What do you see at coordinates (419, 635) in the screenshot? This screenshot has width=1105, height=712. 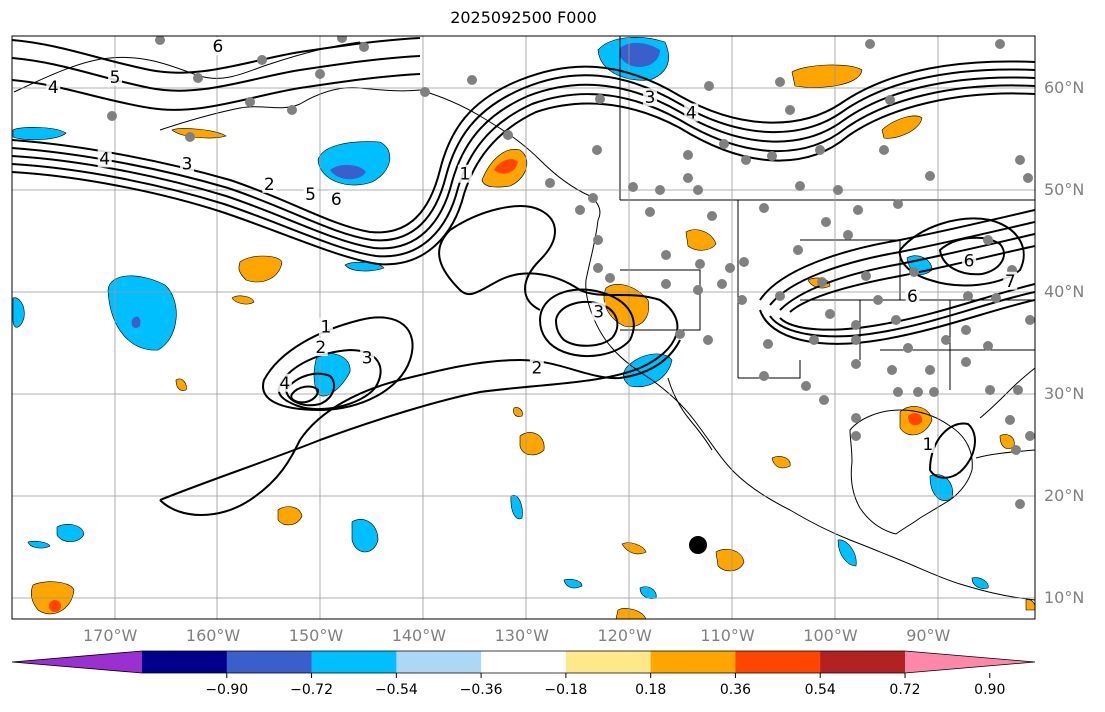 I see `lon-label: 140°W` at bounding box center [419, 635].